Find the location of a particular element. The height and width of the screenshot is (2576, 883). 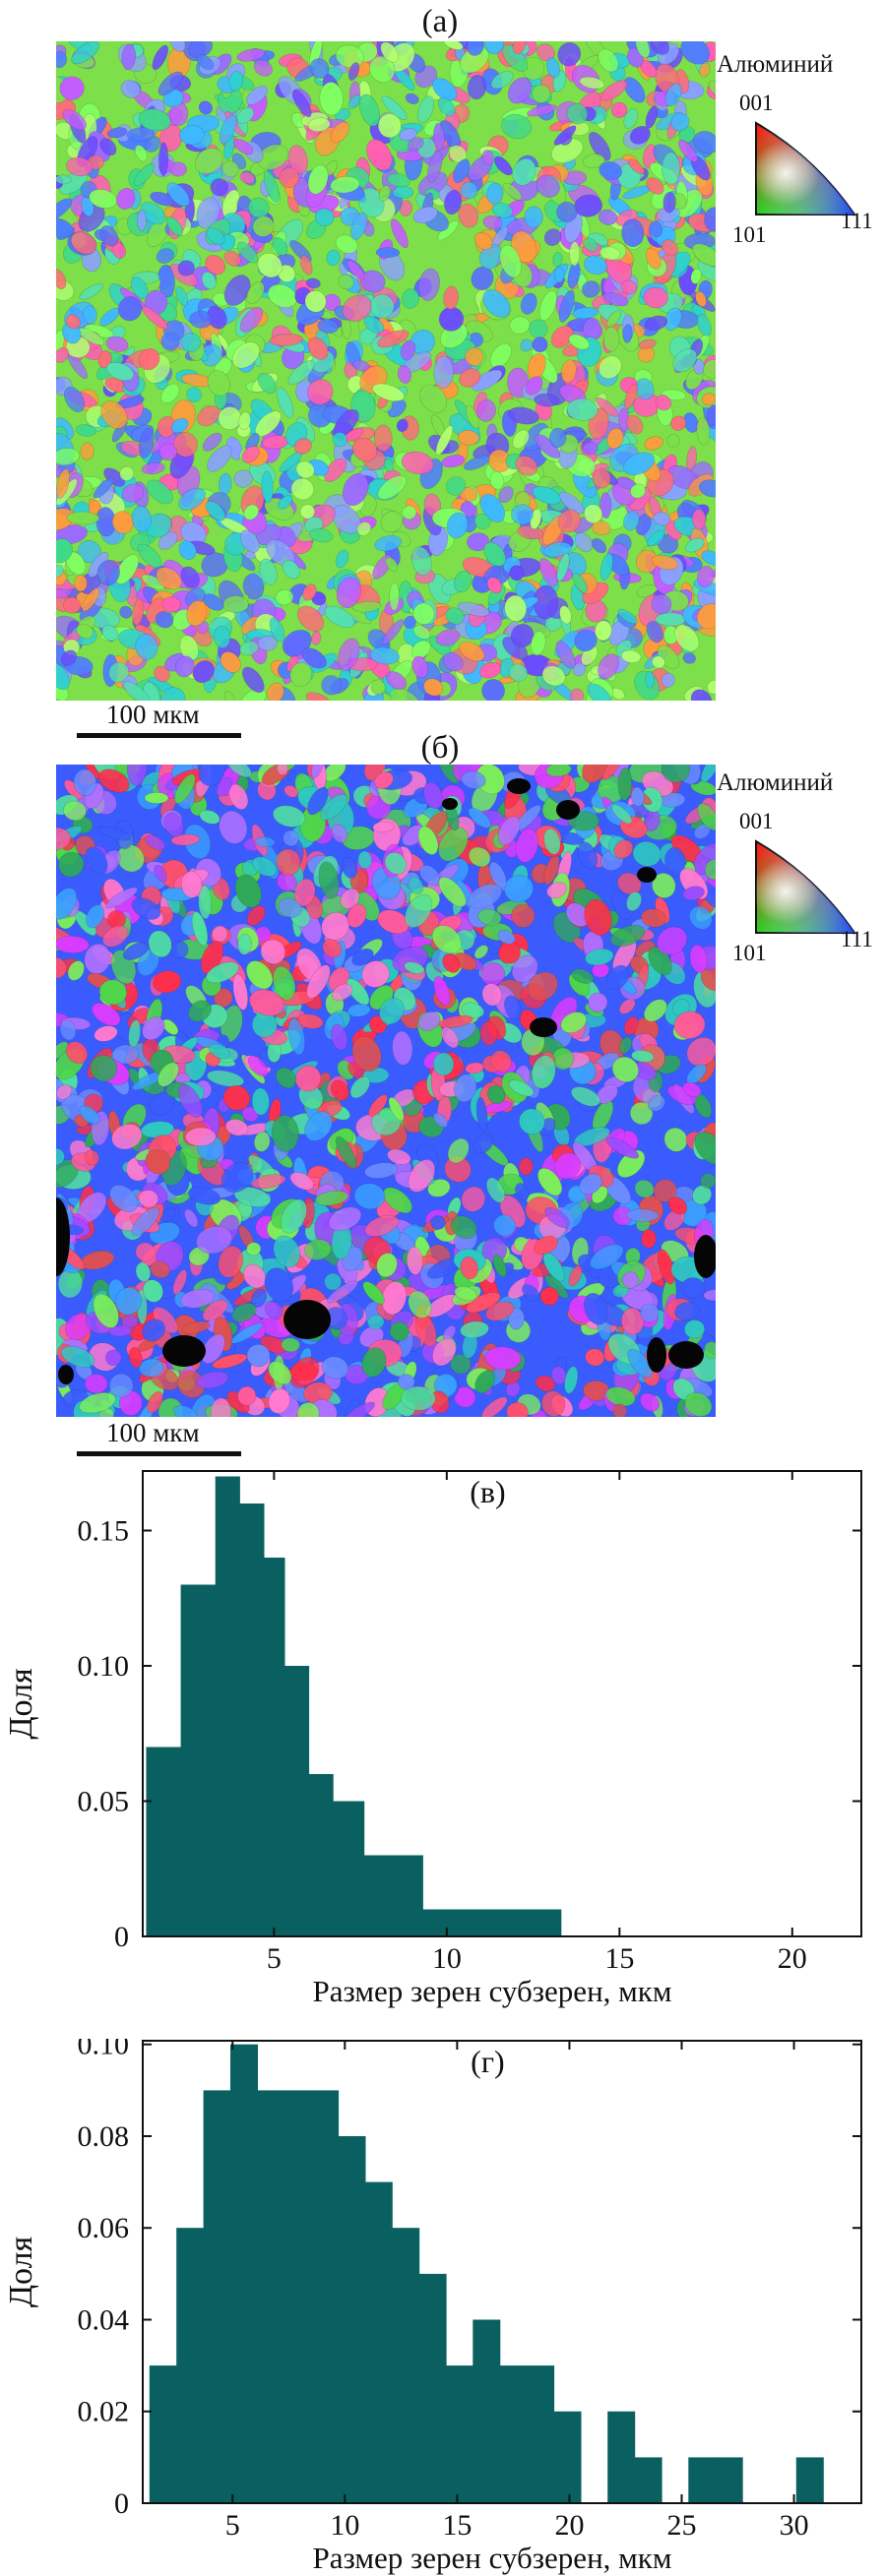

hist-v-x-tick-label: 20 is located at coordinates (792, 1958).